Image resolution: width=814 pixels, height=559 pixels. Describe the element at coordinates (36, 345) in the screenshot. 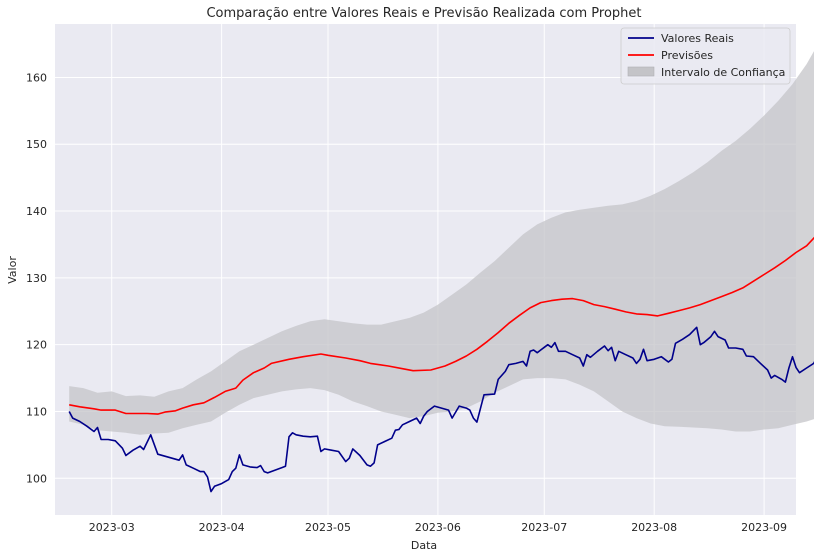

I see `y-tick-label: 120` at that location.